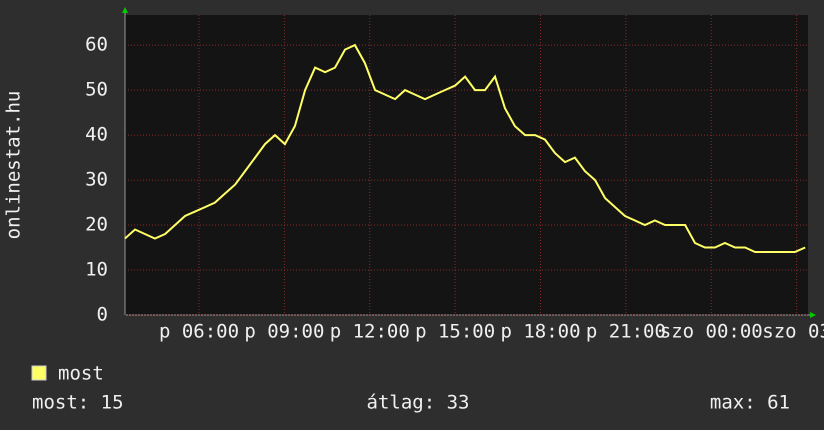 The width and height of the screenshot is (824, 430). Describe the element at coordinates (626, 332) in the screenshot. I see `x-tick-label: p 21:00` at that location.